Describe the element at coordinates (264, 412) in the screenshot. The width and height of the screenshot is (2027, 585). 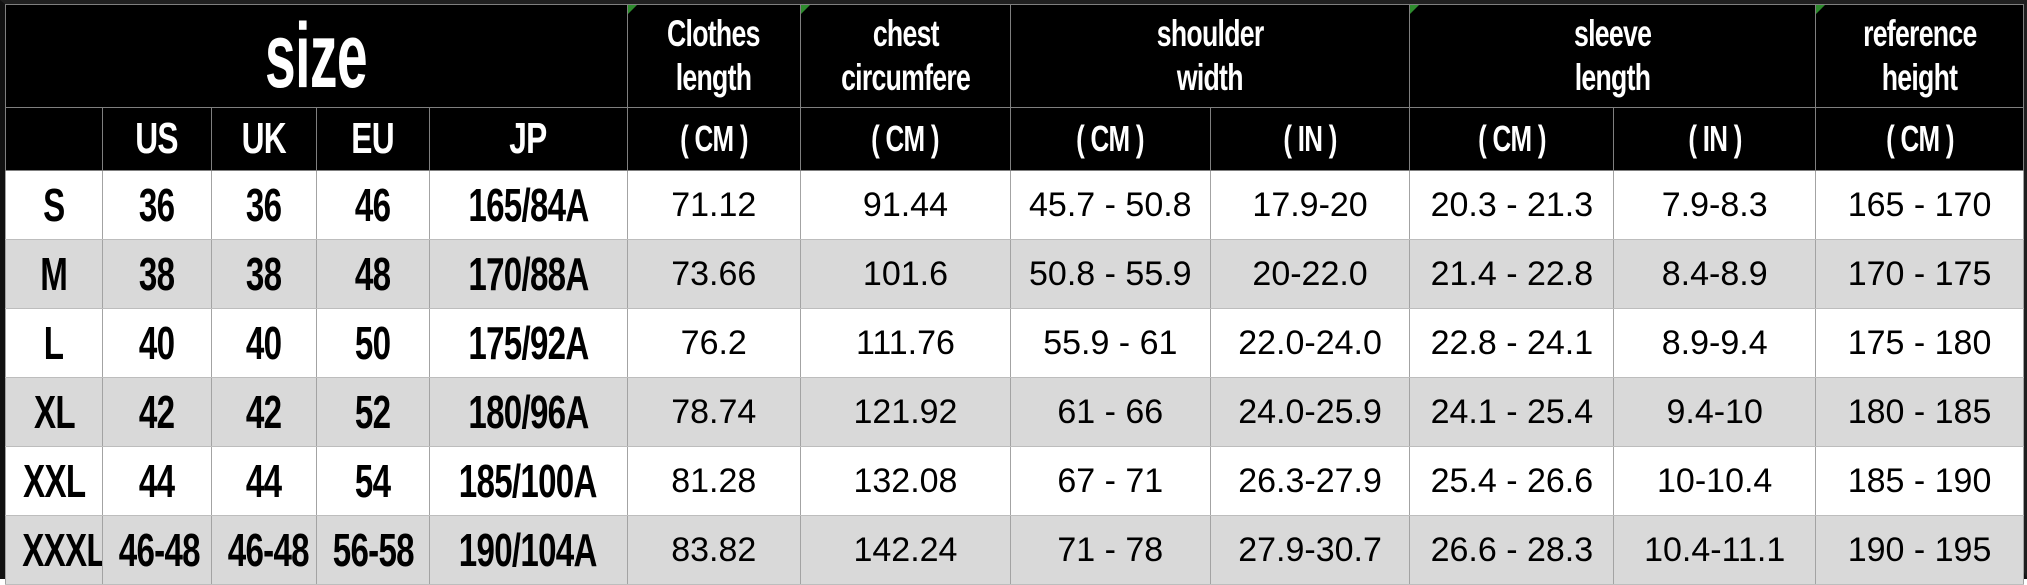
I see `cell-value: 42` at that location.